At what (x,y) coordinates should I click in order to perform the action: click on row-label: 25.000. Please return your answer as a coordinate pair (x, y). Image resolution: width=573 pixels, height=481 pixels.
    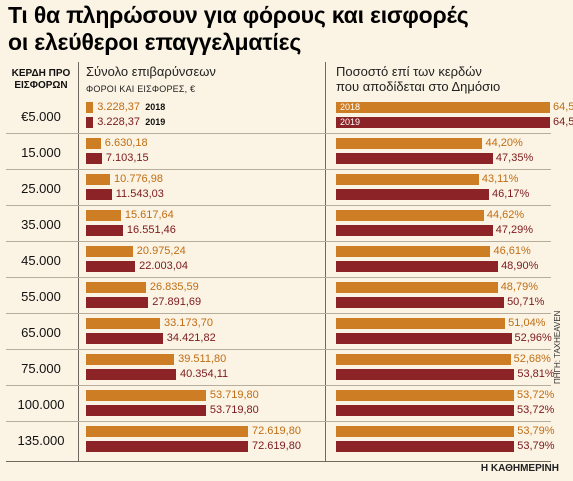
    Looking at the image, I should click on (41, 188).